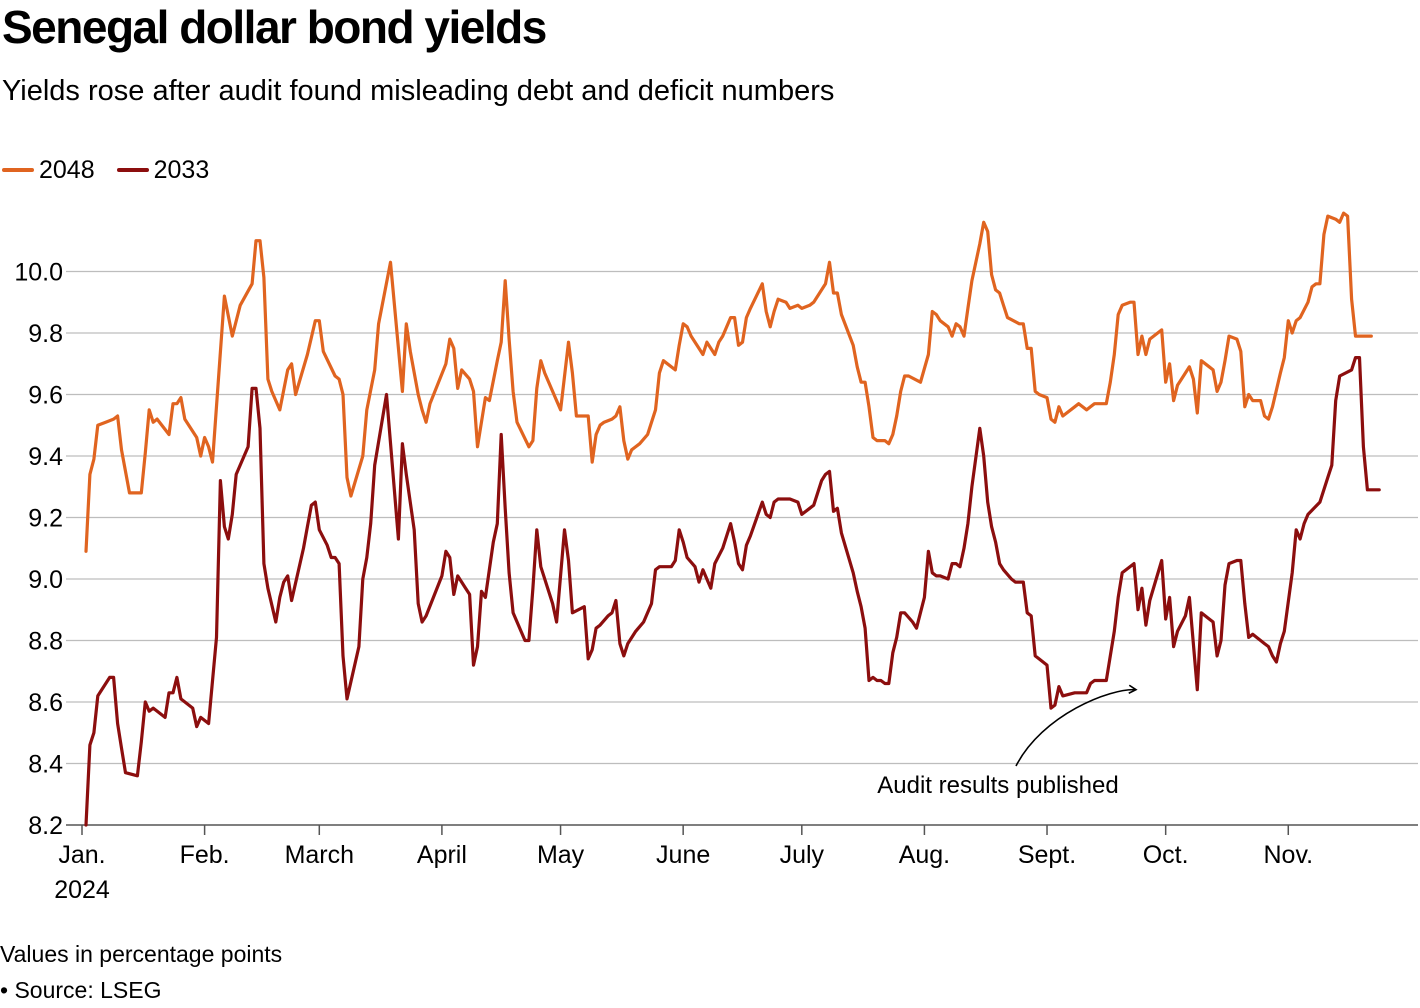 The height and width of the screenshot is (1008, 1420). I want to click on legend-item-2033: 2033, so click(163, 170).